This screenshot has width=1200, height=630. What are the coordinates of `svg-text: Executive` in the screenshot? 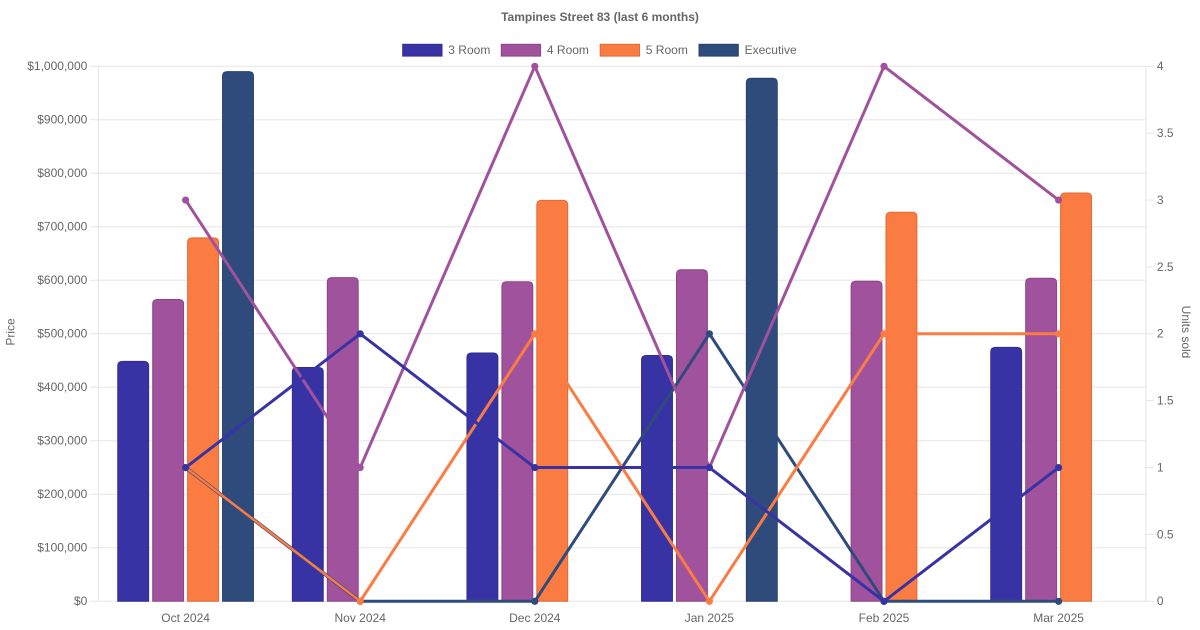 It's located at (771, 50).